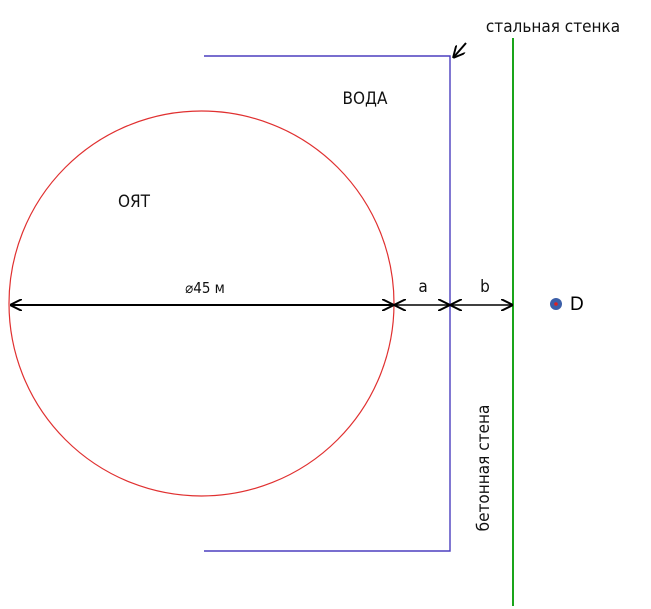  I want to click on steel-wall-label: стальная стенка, so click(553, 27).